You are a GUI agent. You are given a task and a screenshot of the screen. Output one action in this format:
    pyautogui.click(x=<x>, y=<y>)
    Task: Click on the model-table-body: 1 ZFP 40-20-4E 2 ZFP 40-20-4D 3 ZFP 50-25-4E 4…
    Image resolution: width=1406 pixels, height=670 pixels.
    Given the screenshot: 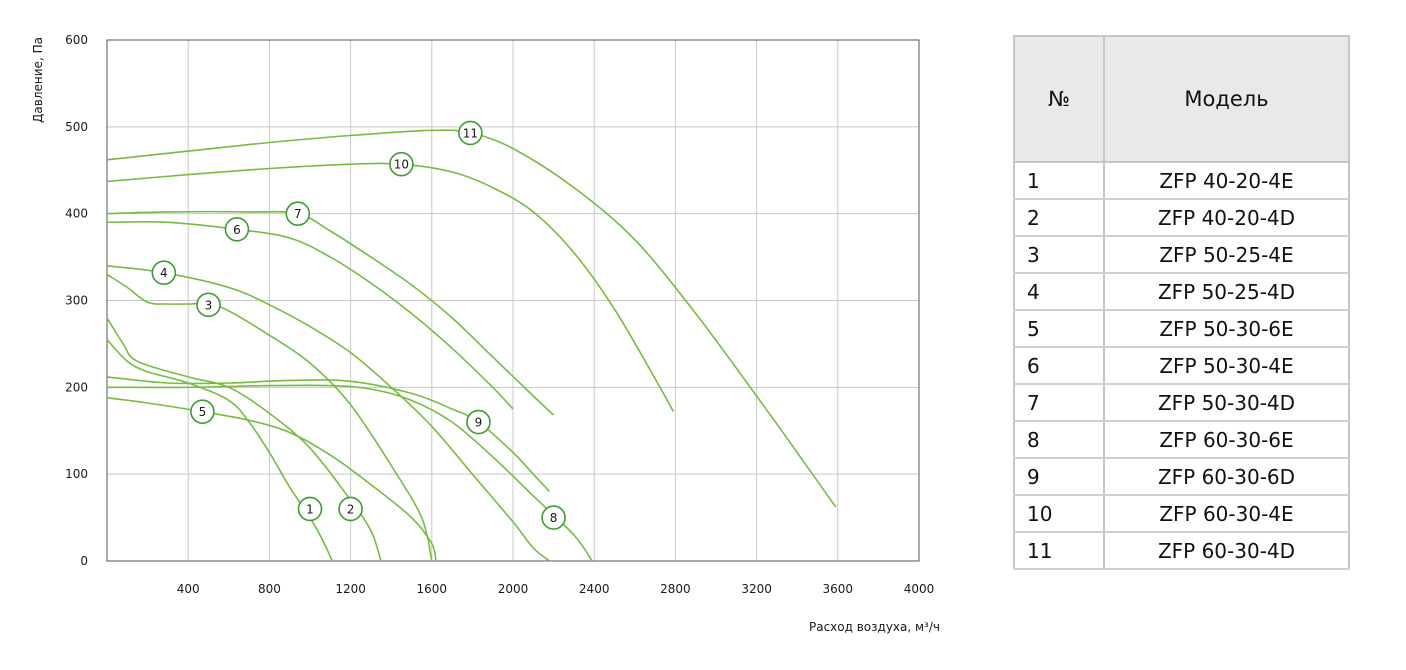 What is the action you would take?
    pyautogui.click(x=1181, y=365)
    